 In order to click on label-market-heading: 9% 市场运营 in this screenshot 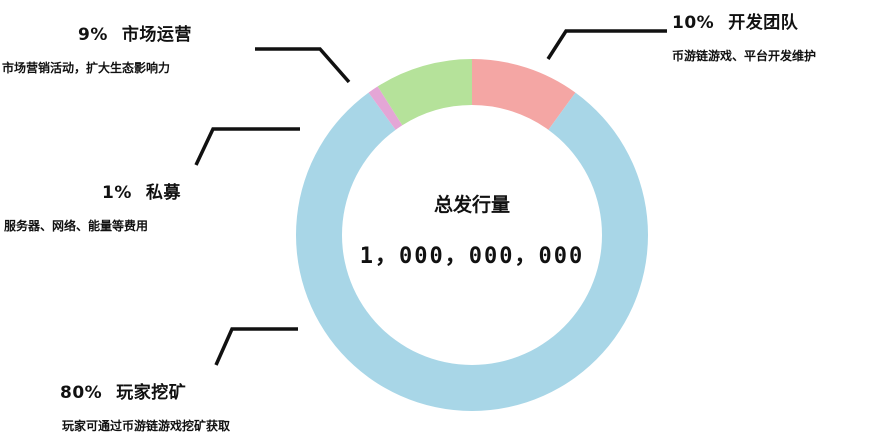, I will do `click(135, 32)`.